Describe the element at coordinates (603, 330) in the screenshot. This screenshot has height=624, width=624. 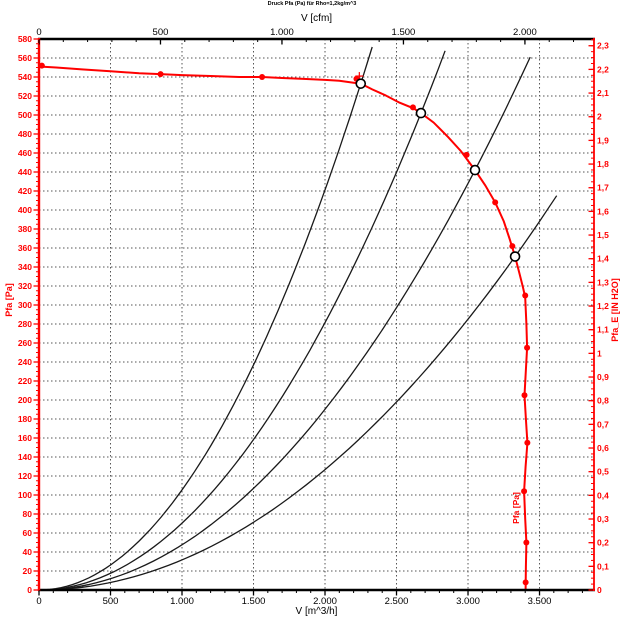
I see `right-tick-label: 1,1` at that location.